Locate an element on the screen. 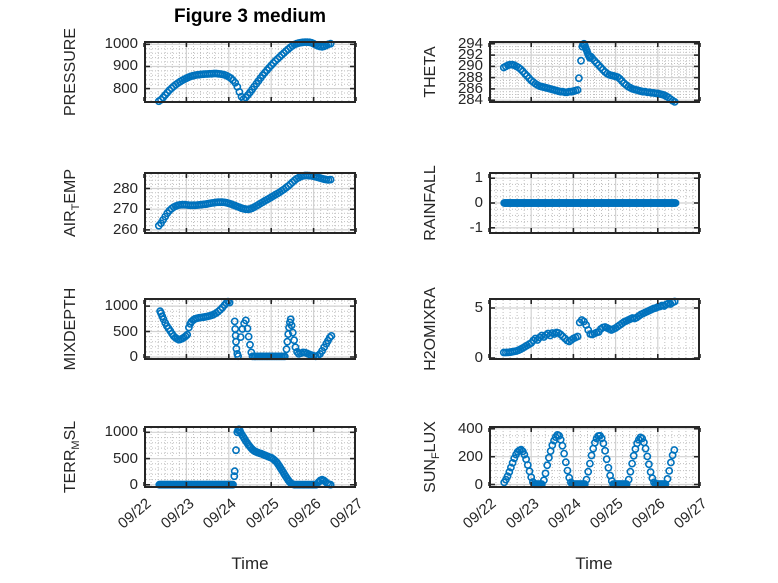 Image resolution: width=778 pixels, height=583 pixels. y-tick-label: 286 is located at coordinates (470, 88).